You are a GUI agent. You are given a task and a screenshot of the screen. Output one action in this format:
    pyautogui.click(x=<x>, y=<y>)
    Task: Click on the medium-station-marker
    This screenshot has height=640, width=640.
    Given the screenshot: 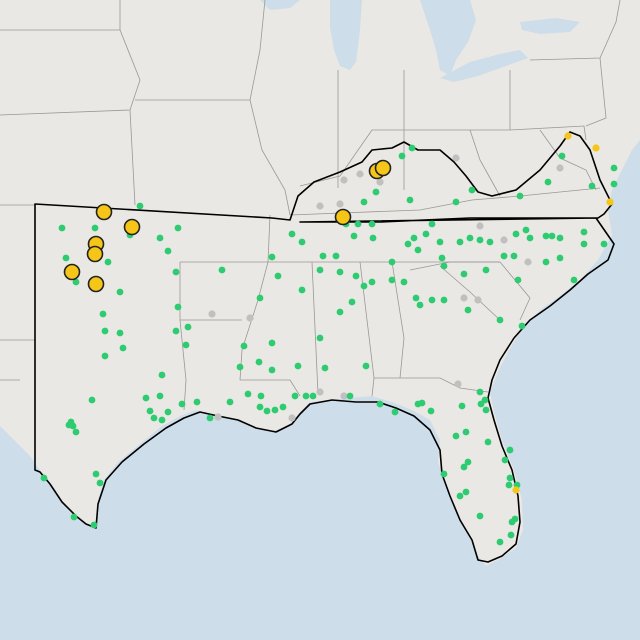 What is the action you would take?
    pyautogui.click(x=516, y=490)
    